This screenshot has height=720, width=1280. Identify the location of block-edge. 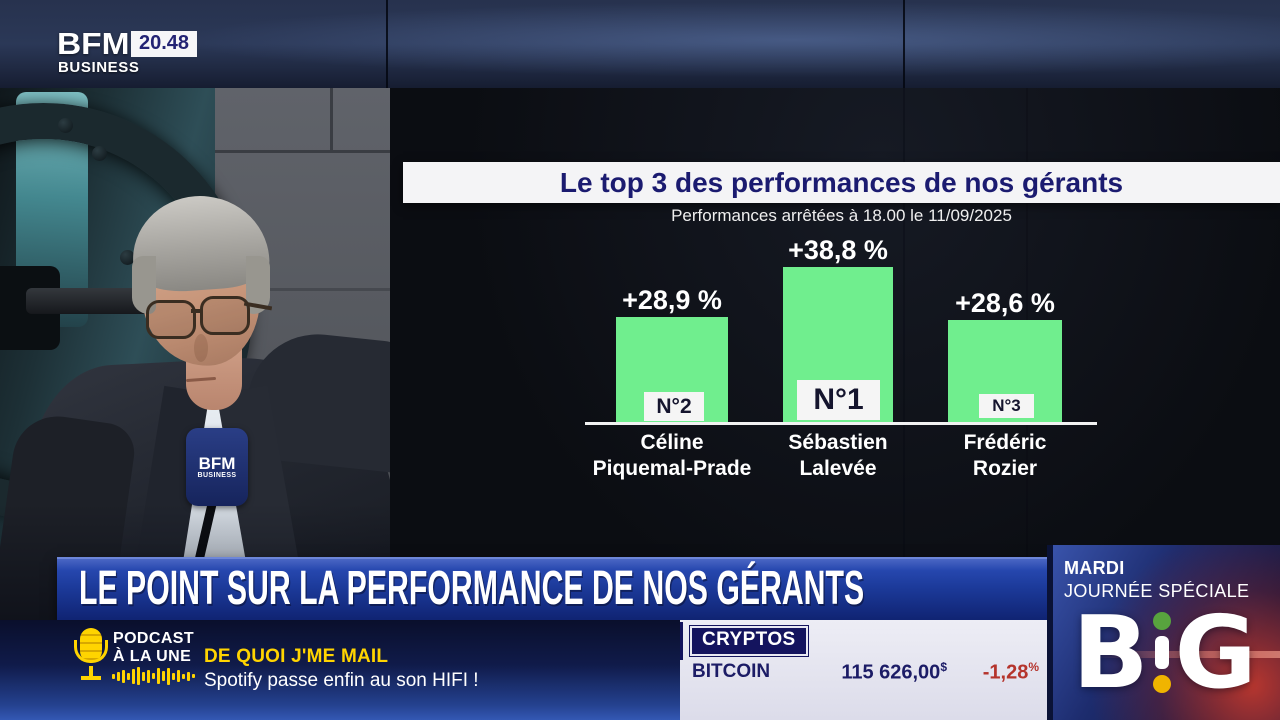
(1050, 632).